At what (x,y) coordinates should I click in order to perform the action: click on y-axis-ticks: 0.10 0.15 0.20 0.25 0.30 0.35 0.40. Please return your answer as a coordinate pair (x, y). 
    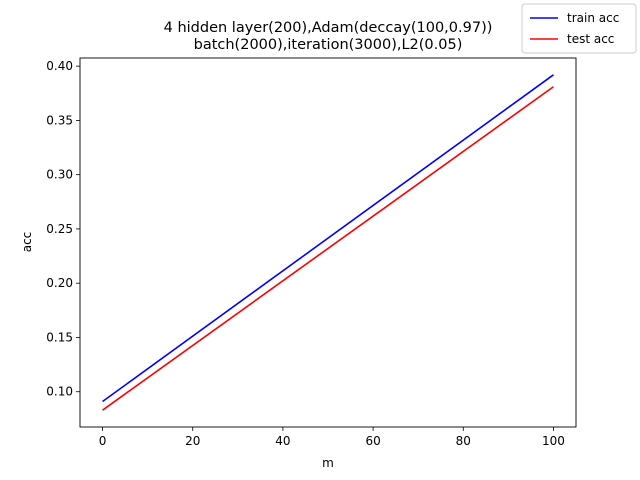
    Looking at the image, I should click on (63, 229).